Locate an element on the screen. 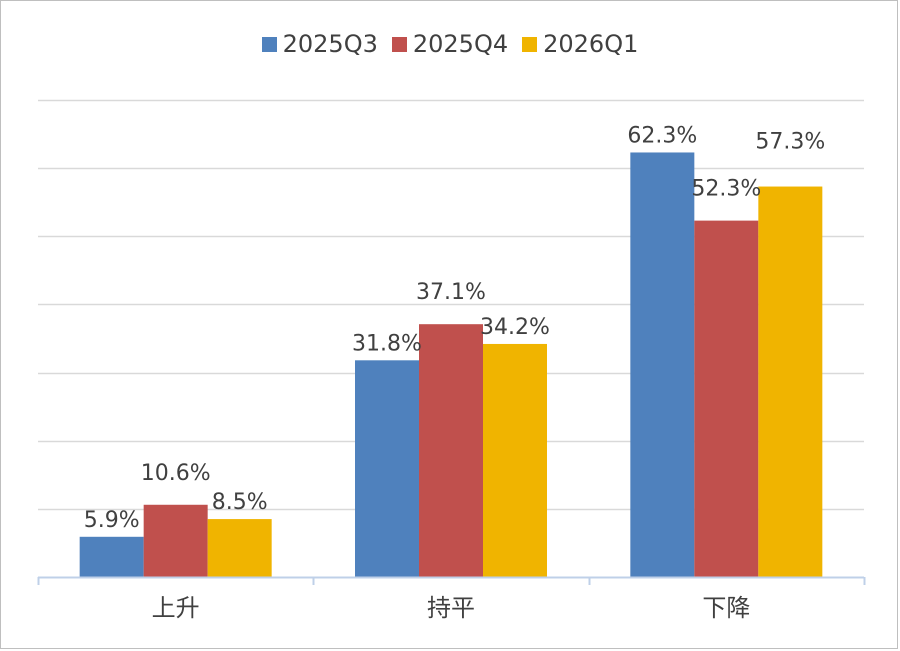 Image resolution: width=900 pixels, height=651 pixels. legend-item-series-1: 2025Q3 is located at coordinates (319, 44).